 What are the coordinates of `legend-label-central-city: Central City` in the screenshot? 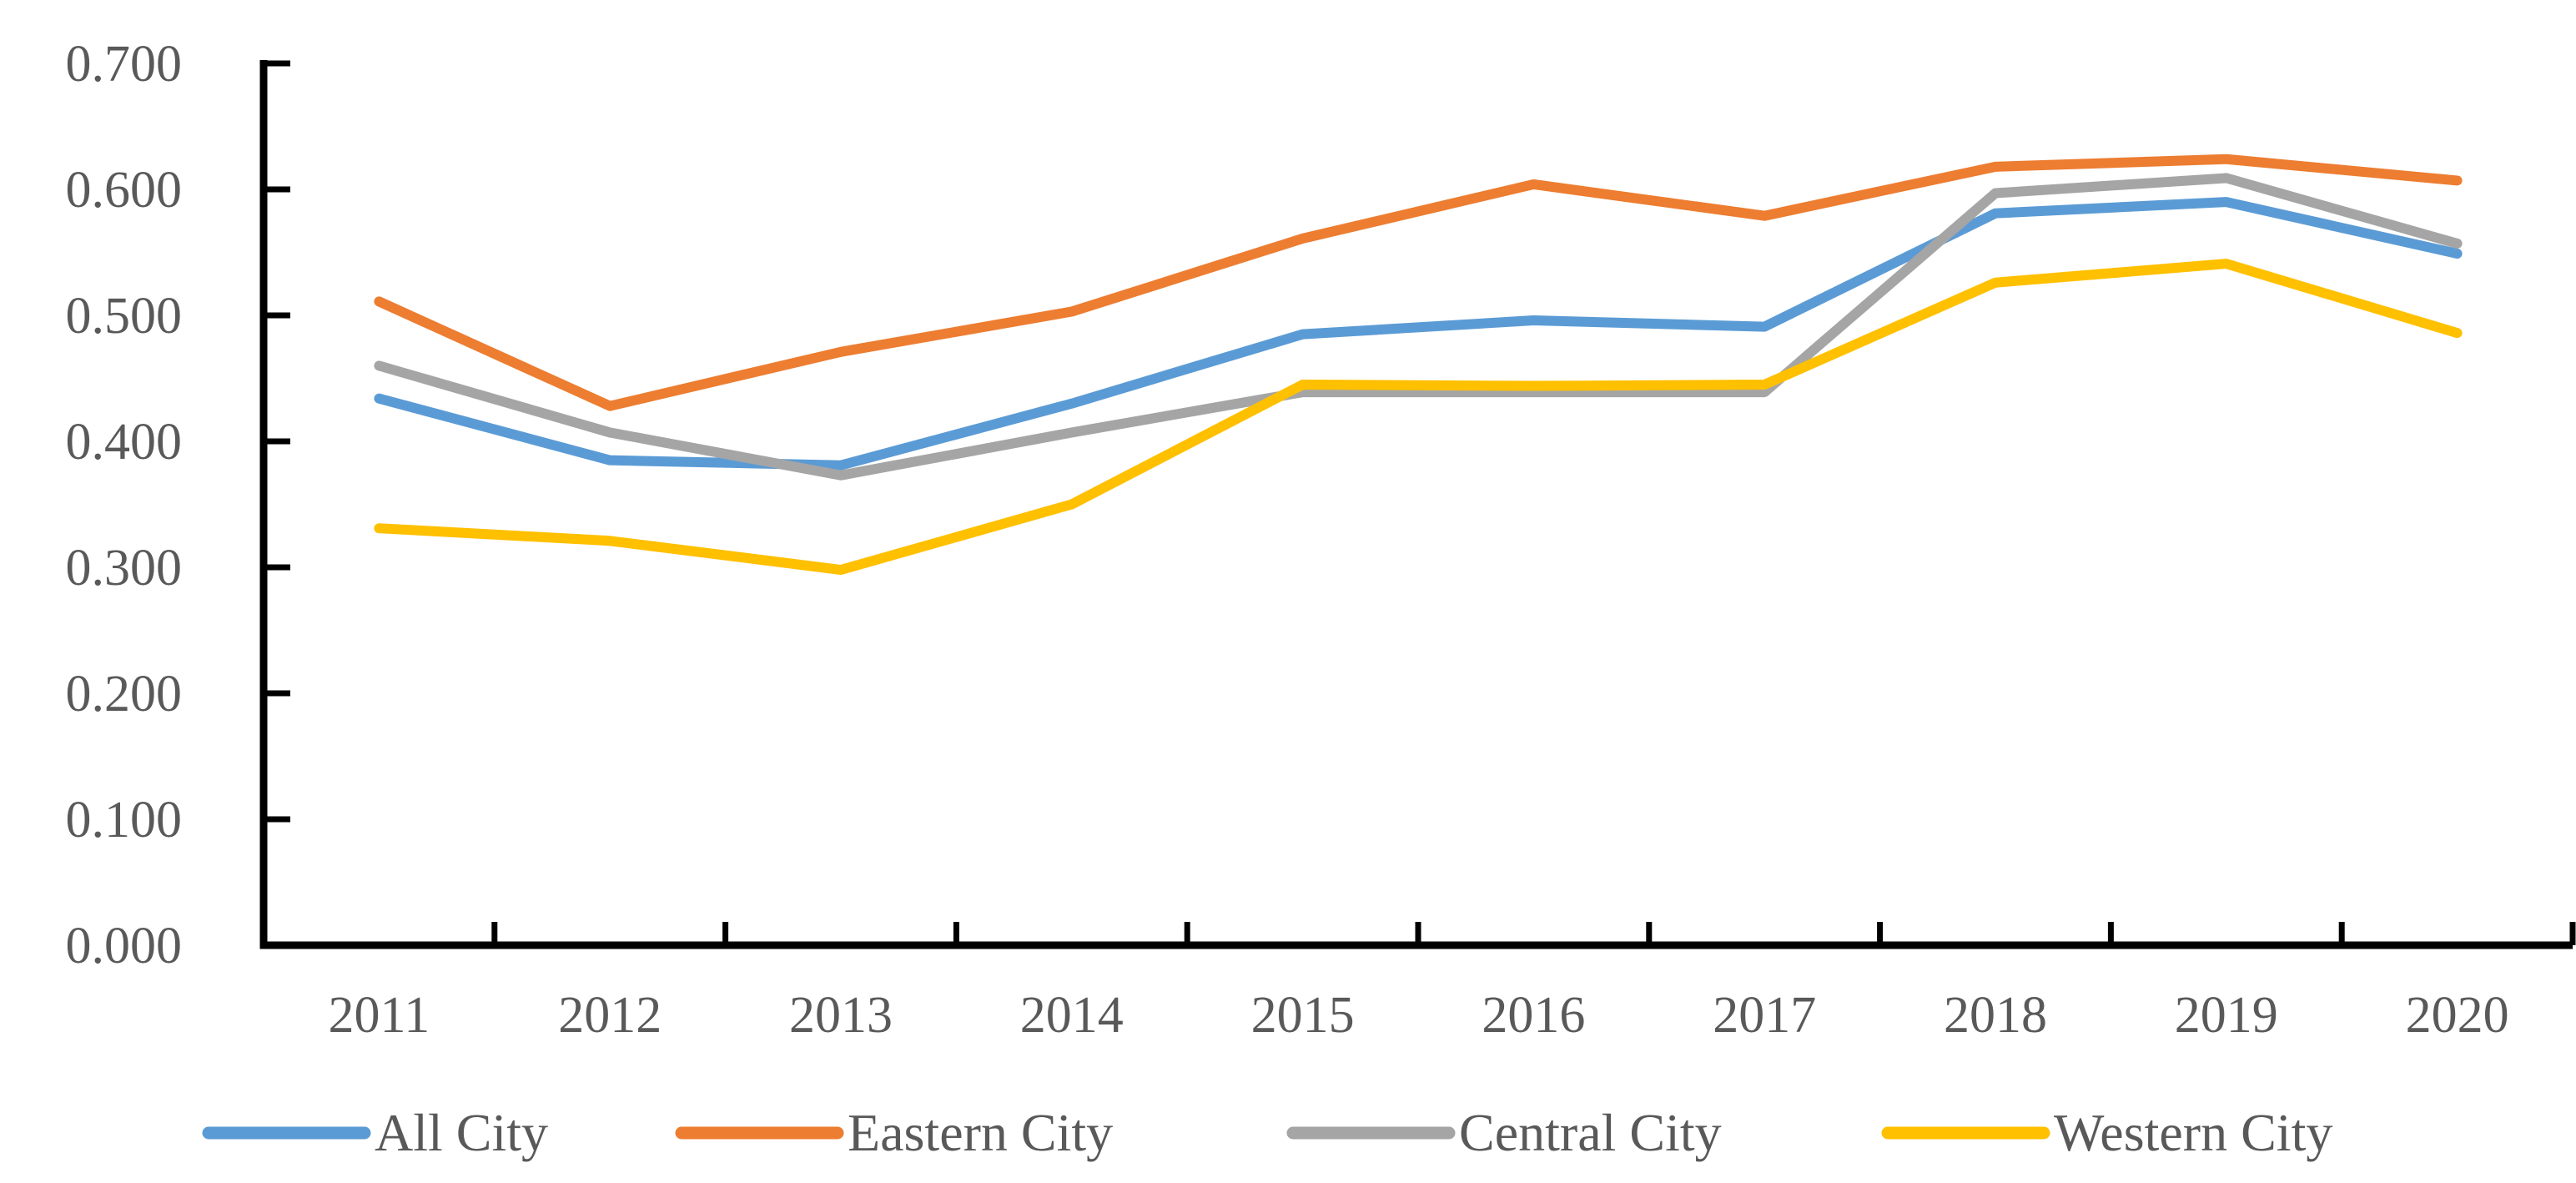 It's located at (1590, 1132).